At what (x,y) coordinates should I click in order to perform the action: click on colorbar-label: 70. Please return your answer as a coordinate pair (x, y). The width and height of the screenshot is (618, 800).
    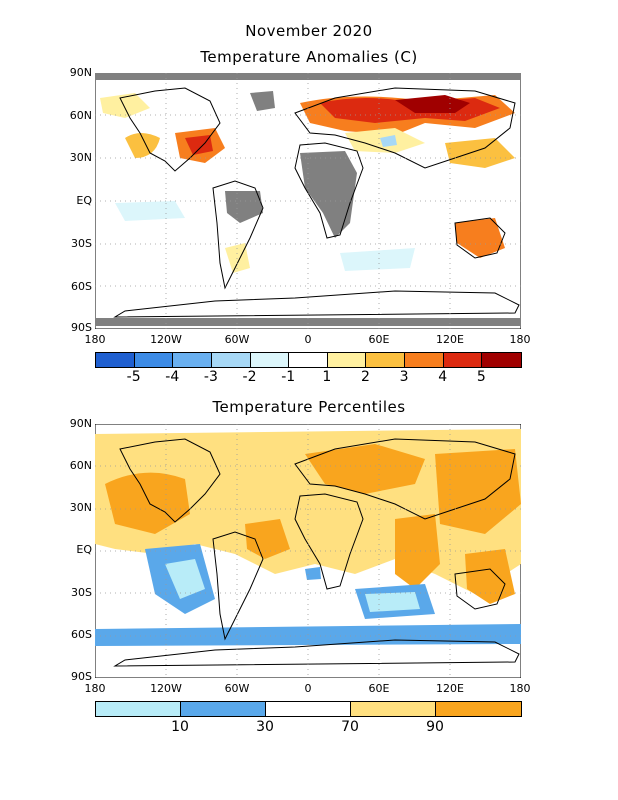
    Looking at the image, I should click on (350, 727).